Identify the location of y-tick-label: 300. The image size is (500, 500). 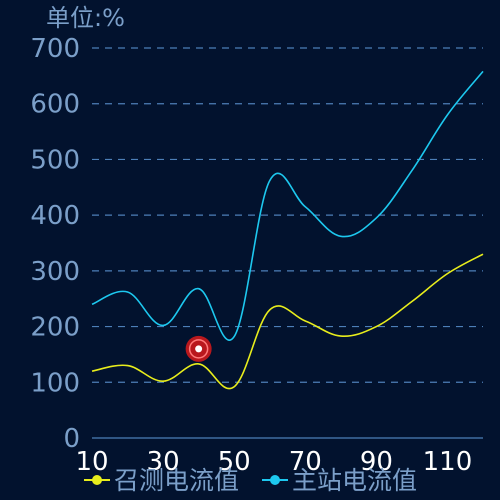
(55, 272).